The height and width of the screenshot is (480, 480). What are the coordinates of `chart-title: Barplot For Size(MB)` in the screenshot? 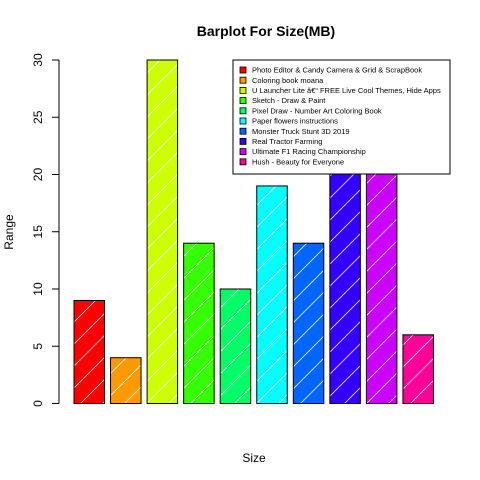 It's located at (266, 31).